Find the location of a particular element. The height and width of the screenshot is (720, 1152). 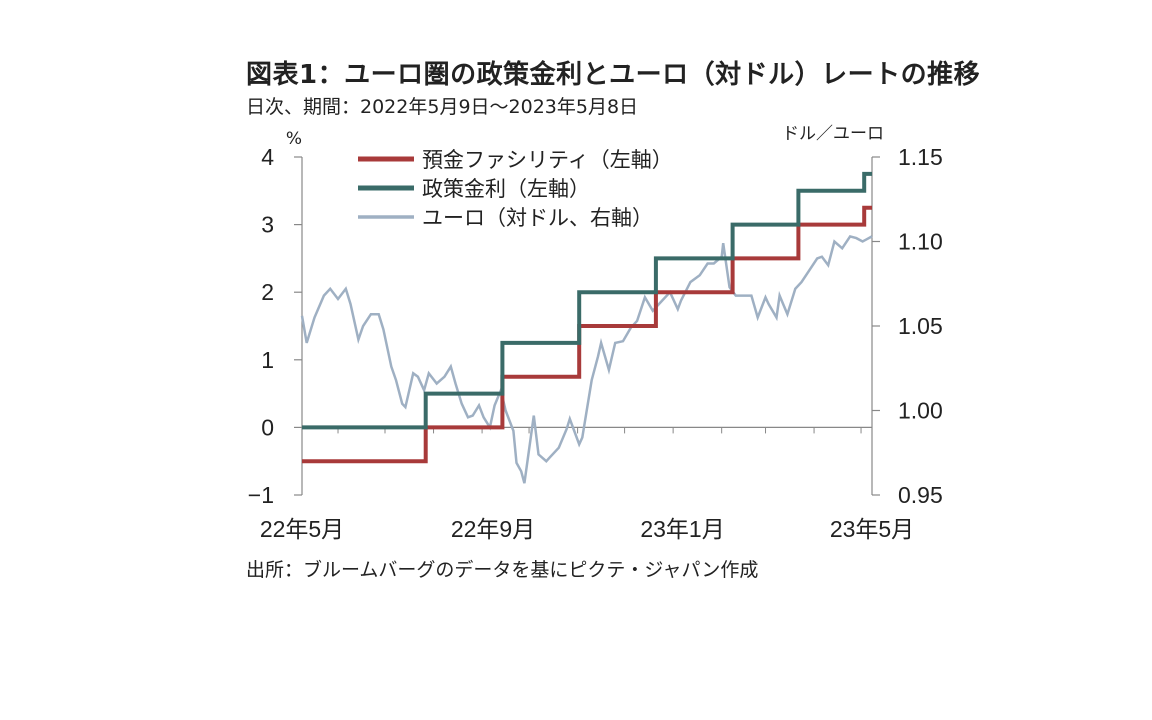

x-tick-label: 23年5月 is located at coordinates (872, 529).